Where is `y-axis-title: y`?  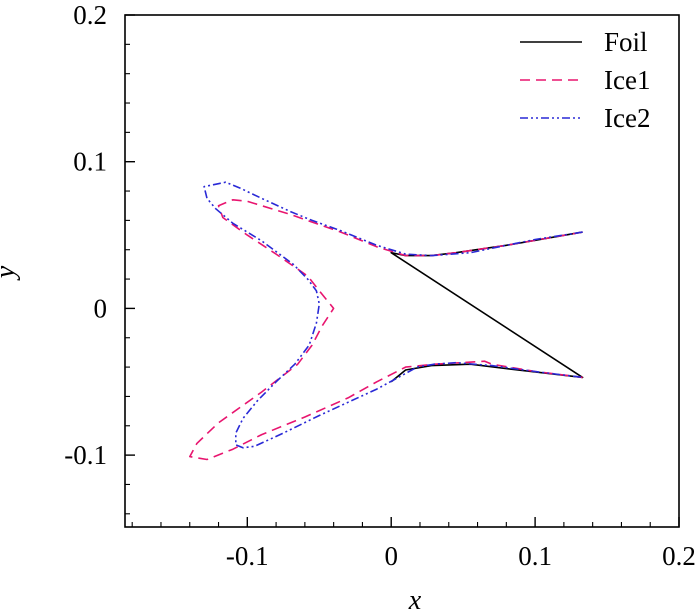 y-axis-title: y is located at coordinates (10, 273).